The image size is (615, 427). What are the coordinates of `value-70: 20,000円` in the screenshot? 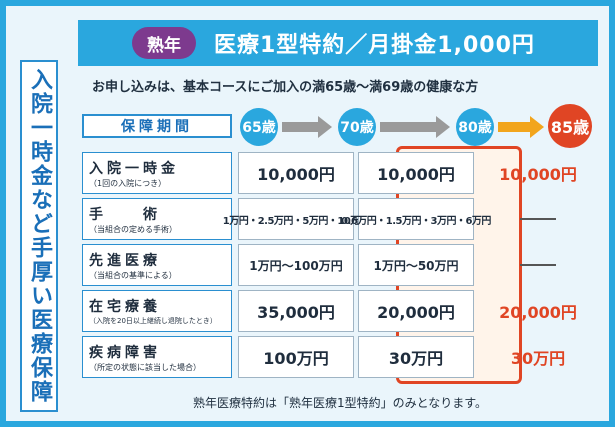 It's located at (416, 311).